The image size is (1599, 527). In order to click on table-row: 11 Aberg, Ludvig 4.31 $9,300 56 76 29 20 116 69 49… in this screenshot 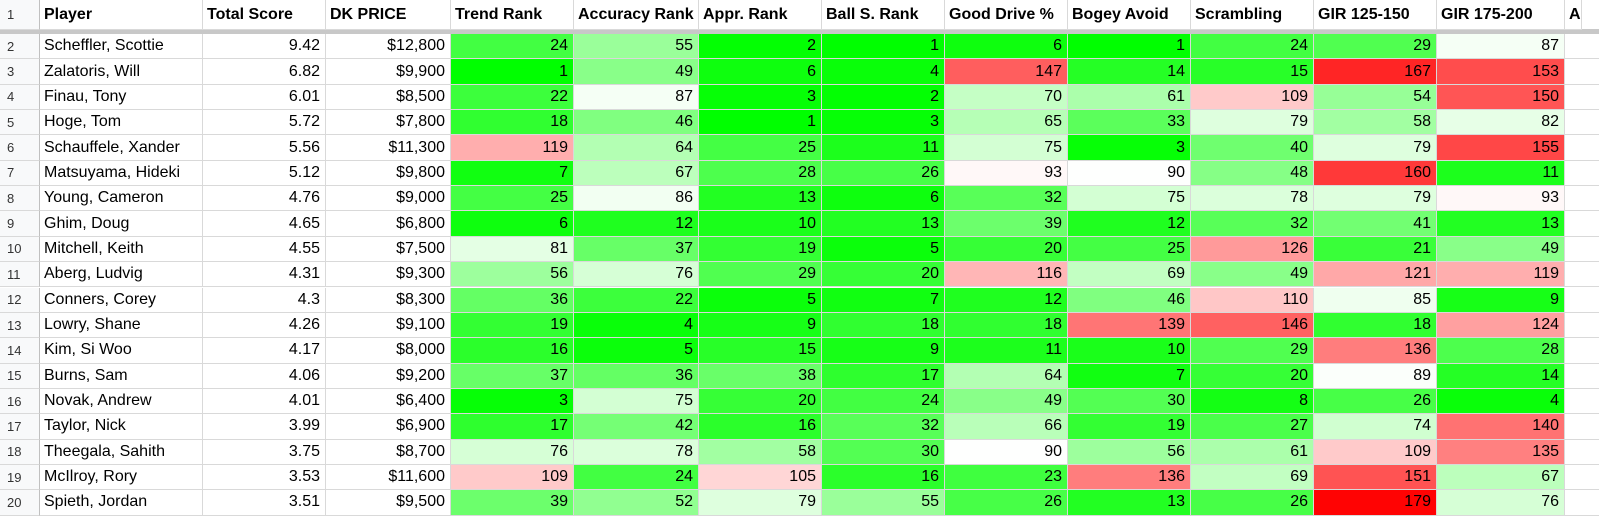, I will do `click(799, 275)`.